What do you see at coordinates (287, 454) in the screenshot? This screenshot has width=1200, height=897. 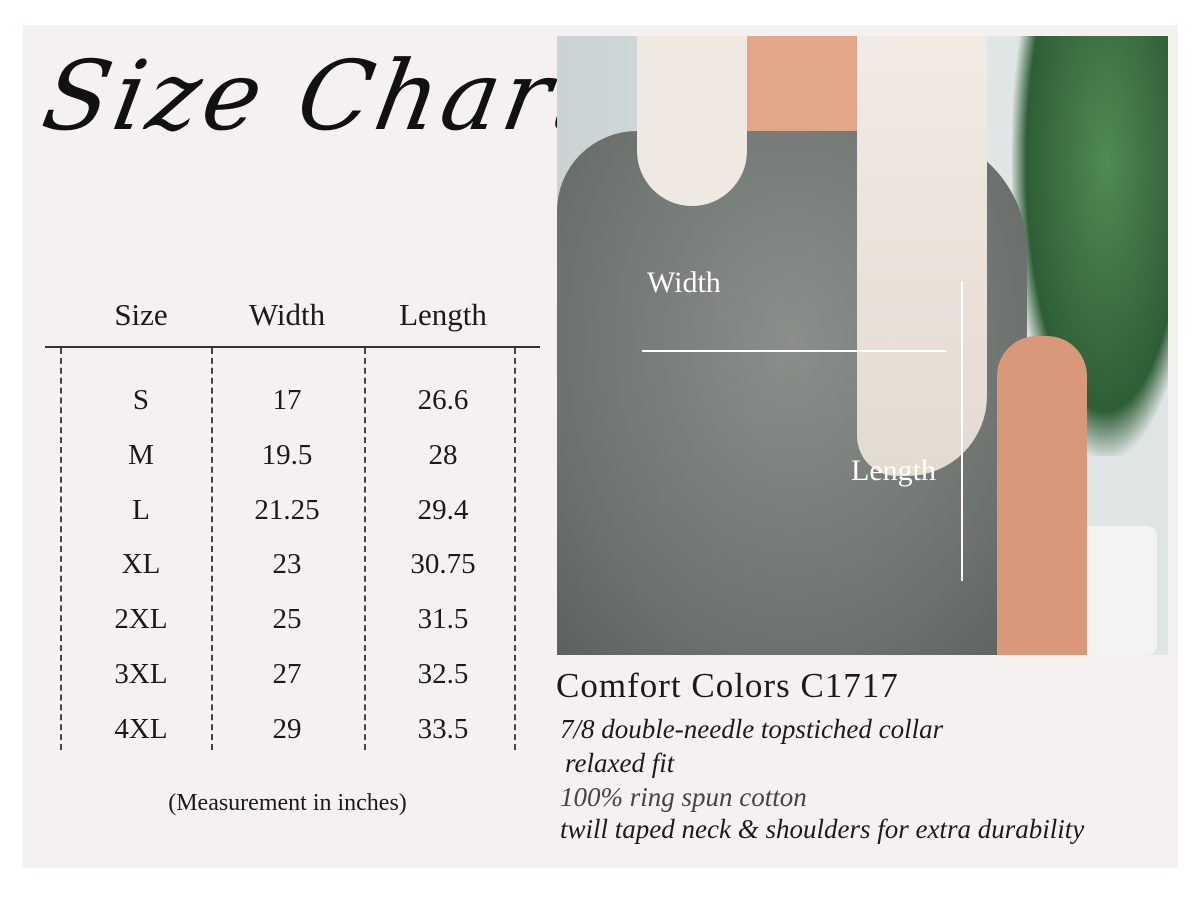 I see `table-cell: 19.5` at bounding box center [287, 454].